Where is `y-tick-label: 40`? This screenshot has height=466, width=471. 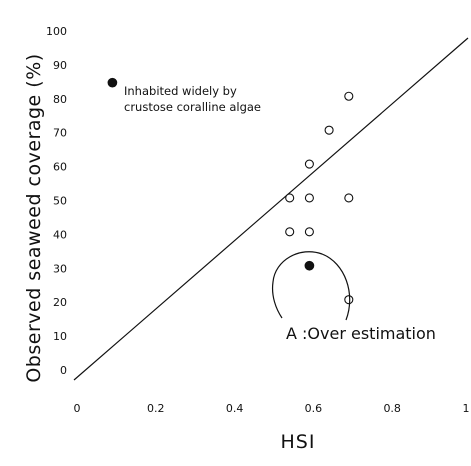
y-tick-label: 40 is located at coordinates (60, 234).